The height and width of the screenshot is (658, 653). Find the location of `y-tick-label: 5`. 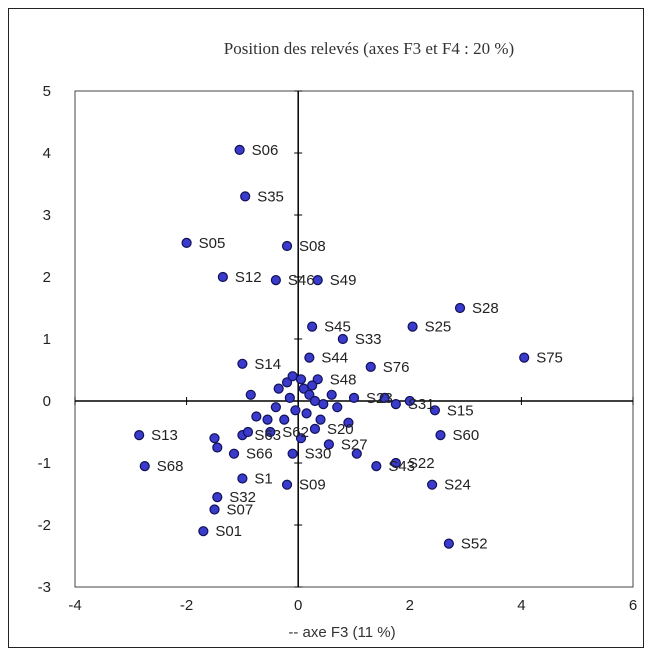

y-tick-label: 5 is located at coordinates (47, 91).